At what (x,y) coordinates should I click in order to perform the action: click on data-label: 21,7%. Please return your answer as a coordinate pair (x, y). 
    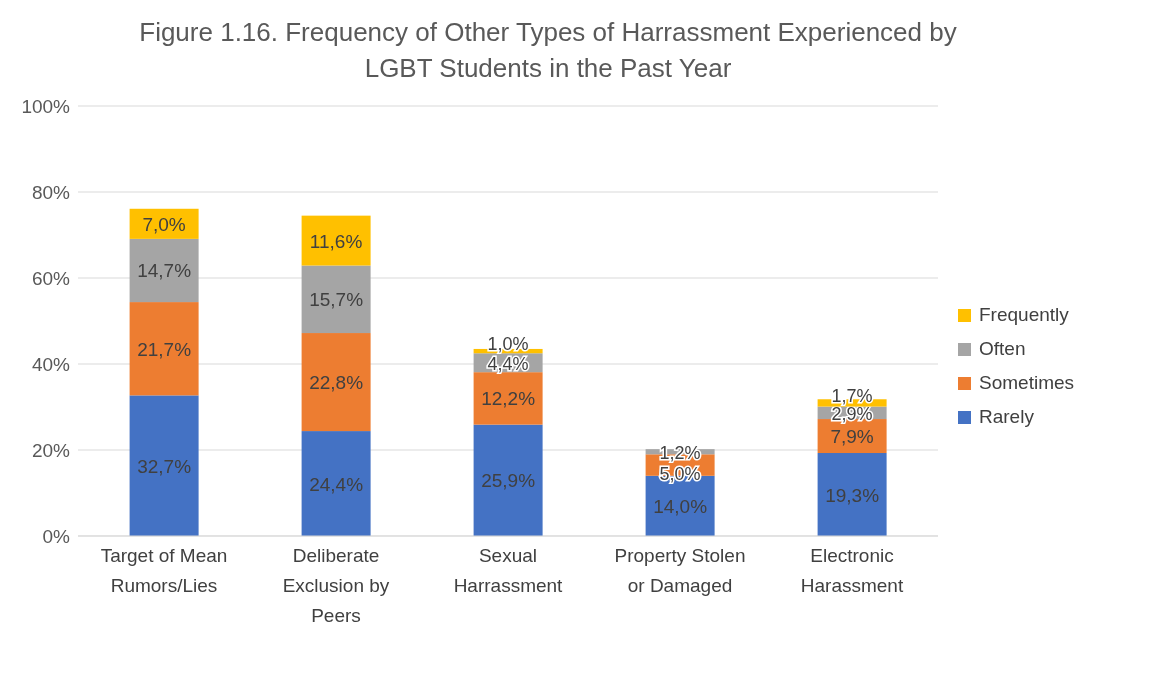
    Looking at the image, I should click on (164, 349).